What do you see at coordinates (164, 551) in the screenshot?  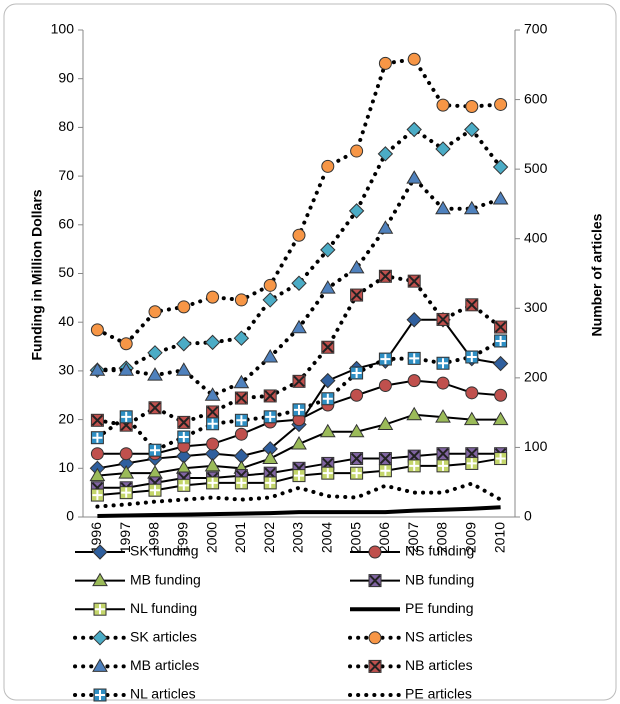 I see `legend-label: SK funding` at bounding box center [164, 551].